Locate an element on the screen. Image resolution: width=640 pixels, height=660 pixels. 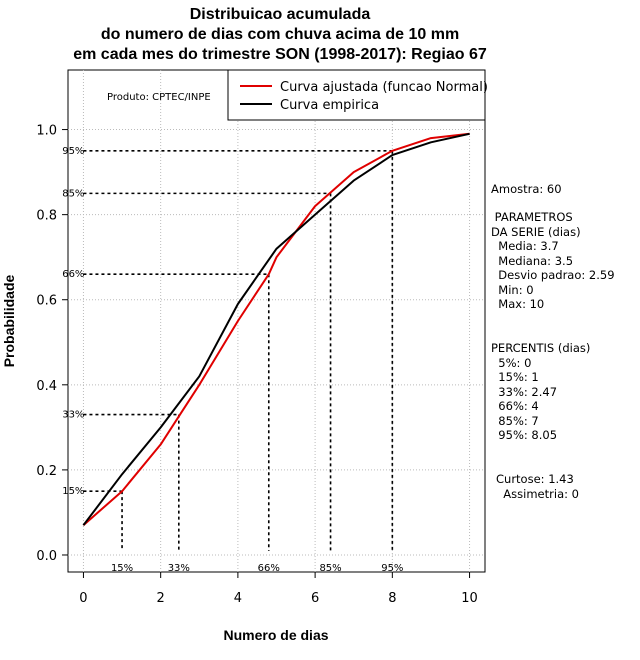
y-axis-title: Probabilidade is located at coordinates (9, 321).